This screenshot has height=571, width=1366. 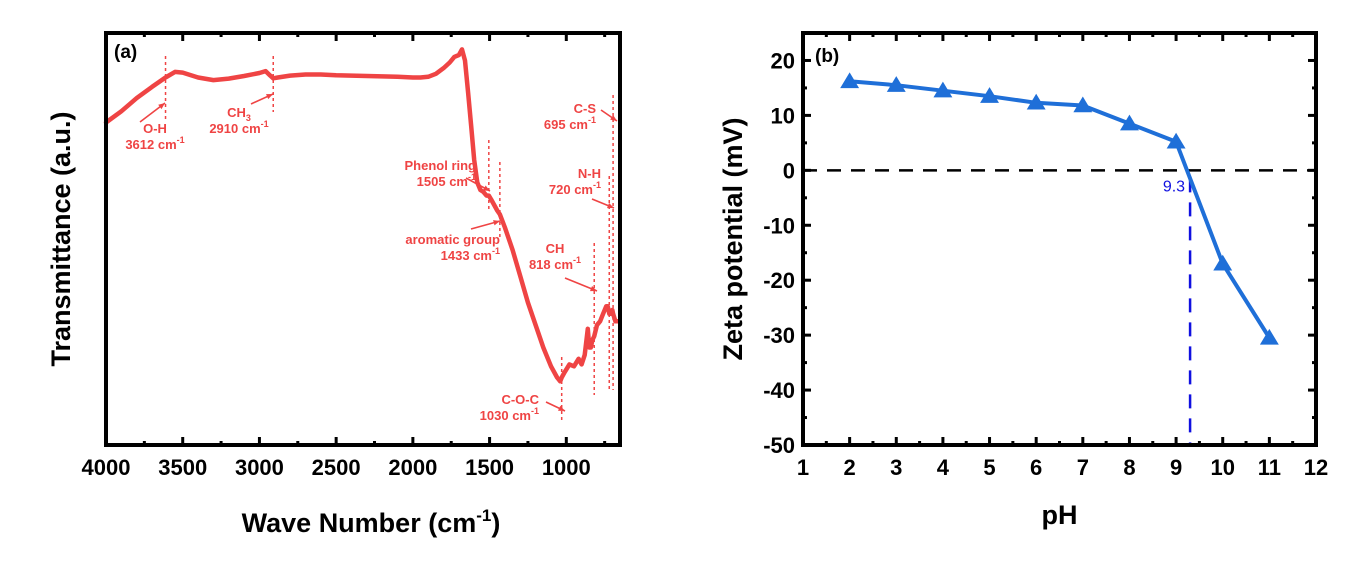 What do you see at coordinates (1036, 467) in the screenshot?
I see `x-tick-label: 6` at bounding box center [1036, 467].